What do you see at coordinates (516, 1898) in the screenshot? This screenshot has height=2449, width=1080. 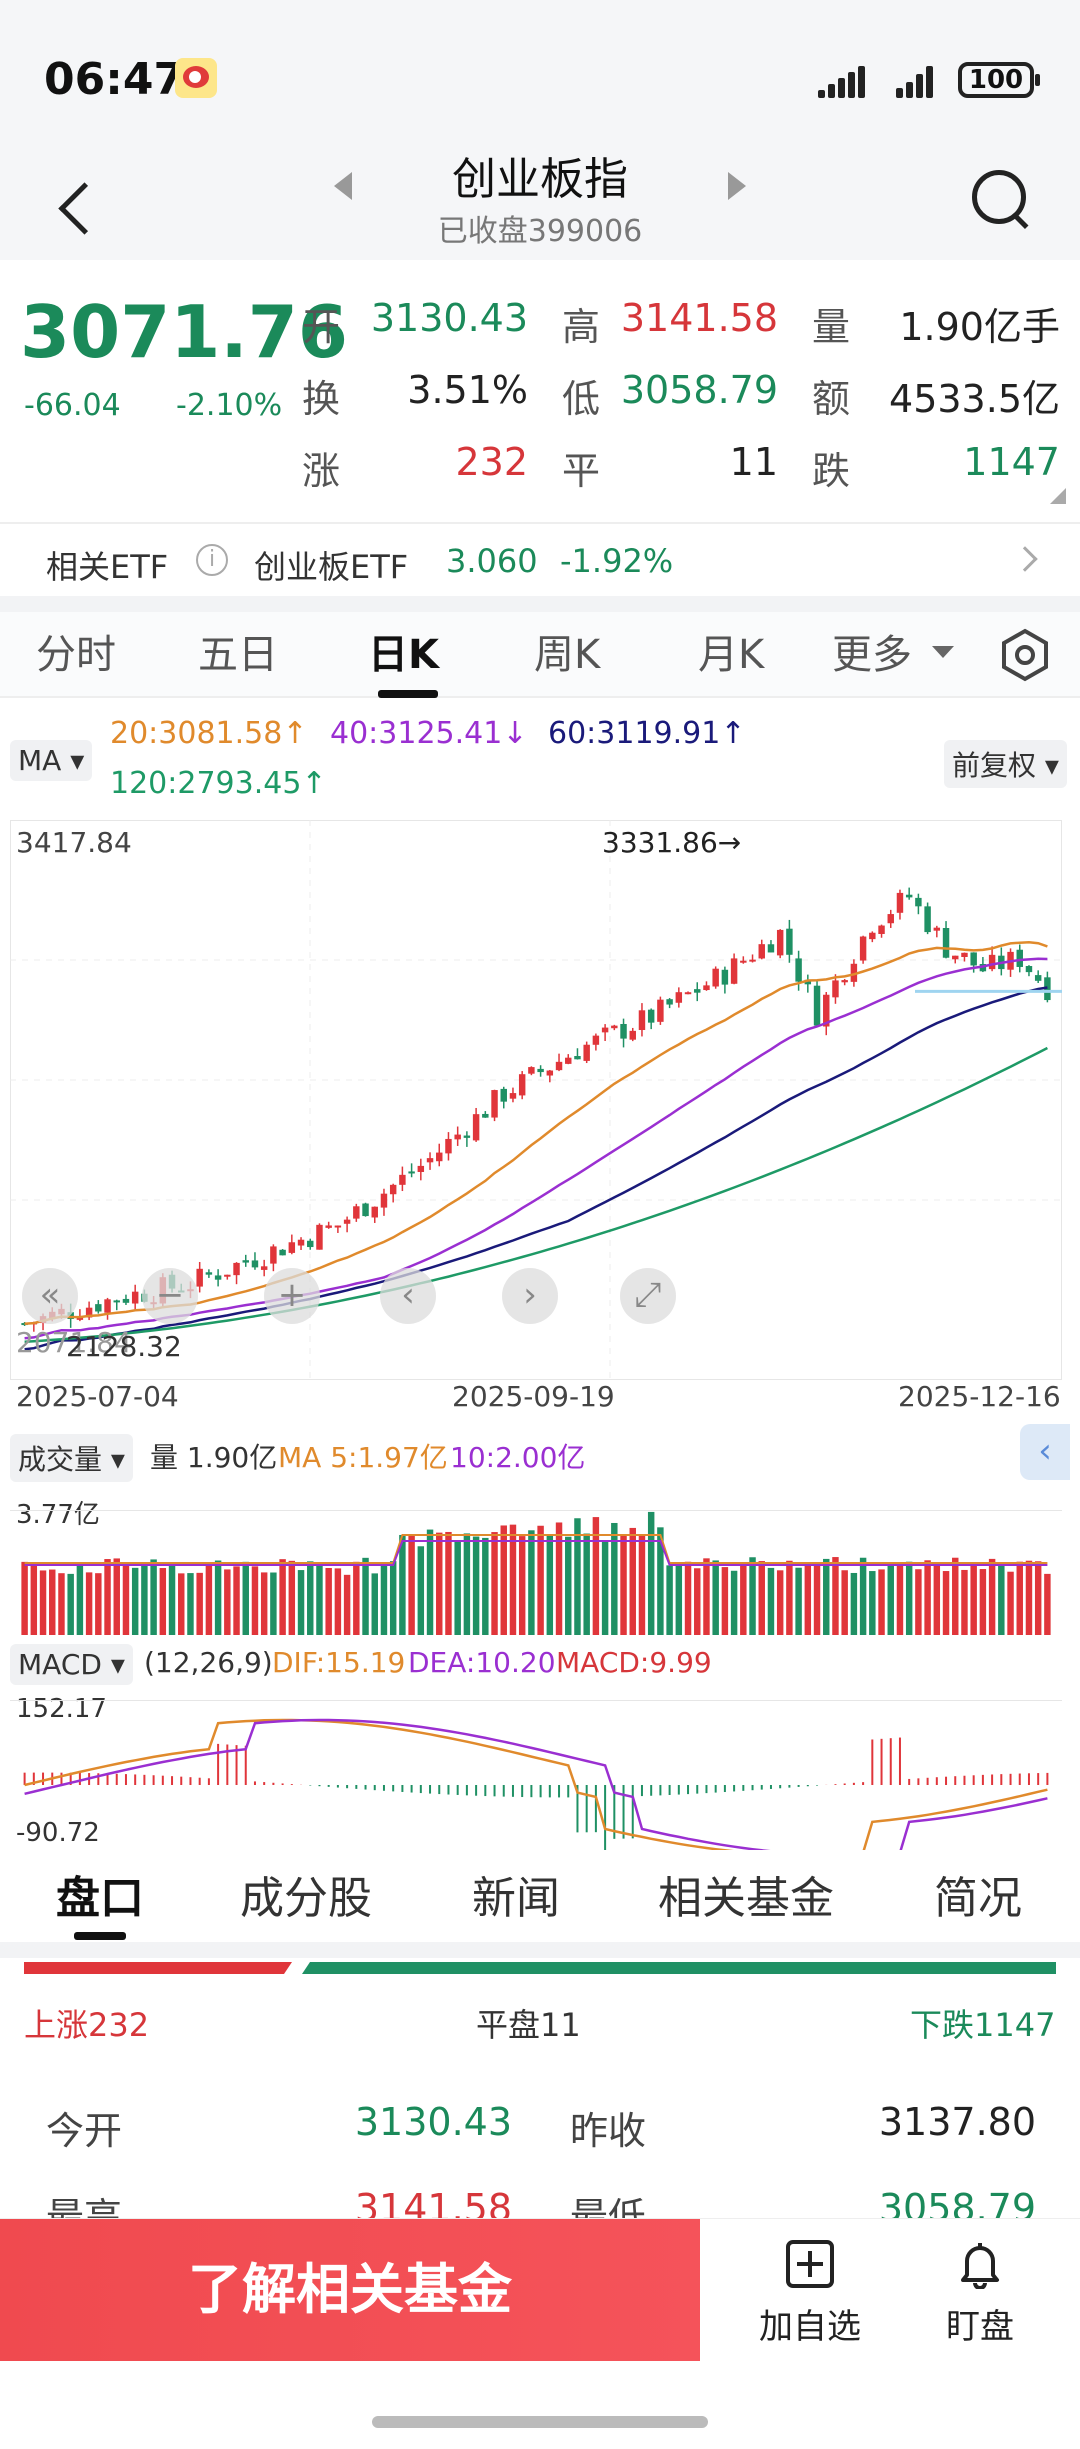 I see `tab-news: 新闻` at bounding box center [516, 1898].